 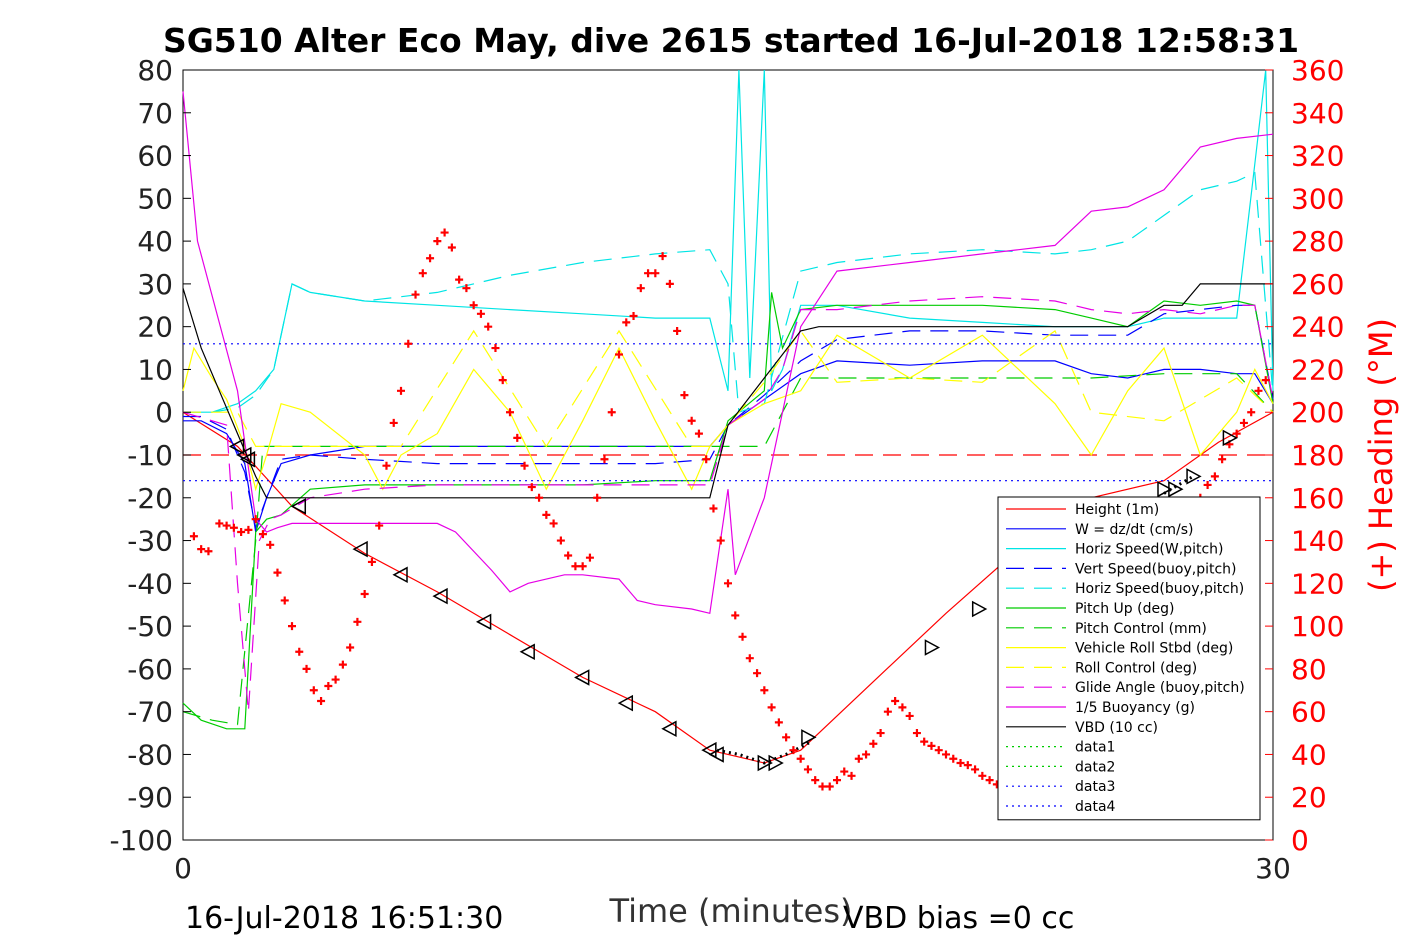 What do you see at coordinates (1317, 626) in the screenshot?
I see `y2-tick-label: 100` at bounding box center [1317, 626].